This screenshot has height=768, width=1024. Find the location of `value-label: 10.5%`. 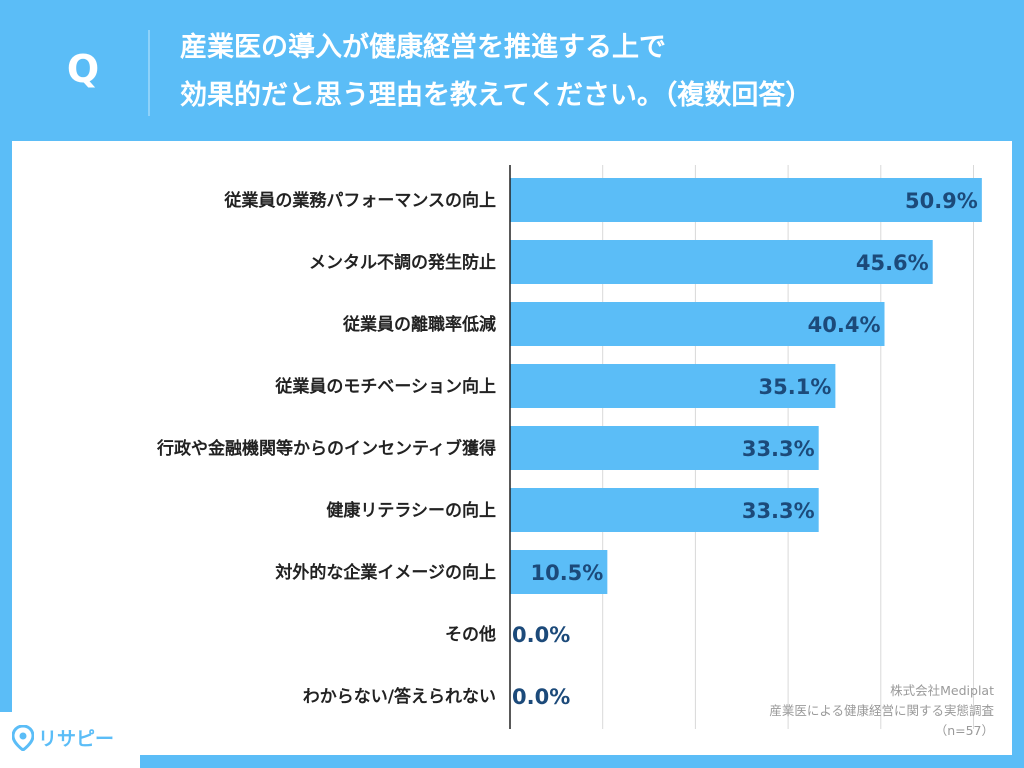

value-label: 10.5% is located at coordinates (566, 573).